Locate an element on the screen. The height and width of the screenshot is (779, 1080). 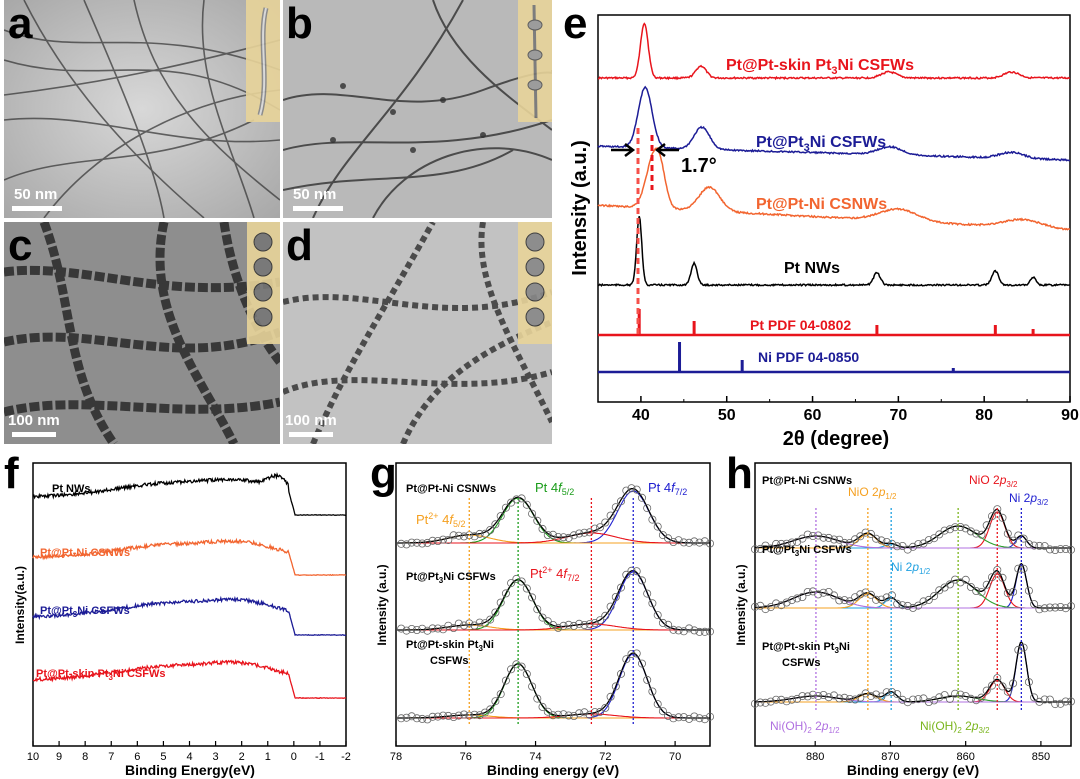
x-tick-label: 10 is located at coordinates (33, 757).